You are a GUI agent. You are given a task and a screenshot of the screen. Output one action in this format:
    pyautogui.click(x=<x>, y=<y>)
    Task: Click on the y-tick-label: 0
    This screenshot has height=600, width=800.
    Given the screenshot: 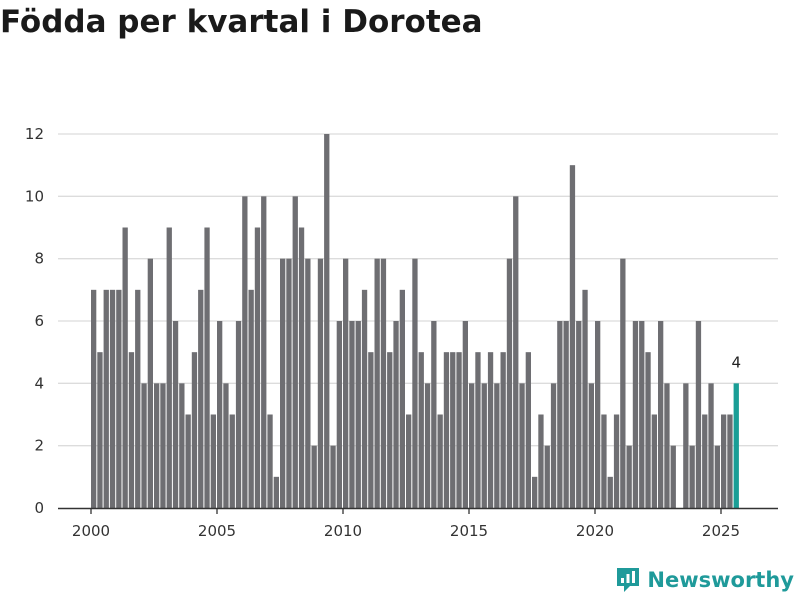 What is the action you would take?
    pyautogui.click(x=39, y=508)
    